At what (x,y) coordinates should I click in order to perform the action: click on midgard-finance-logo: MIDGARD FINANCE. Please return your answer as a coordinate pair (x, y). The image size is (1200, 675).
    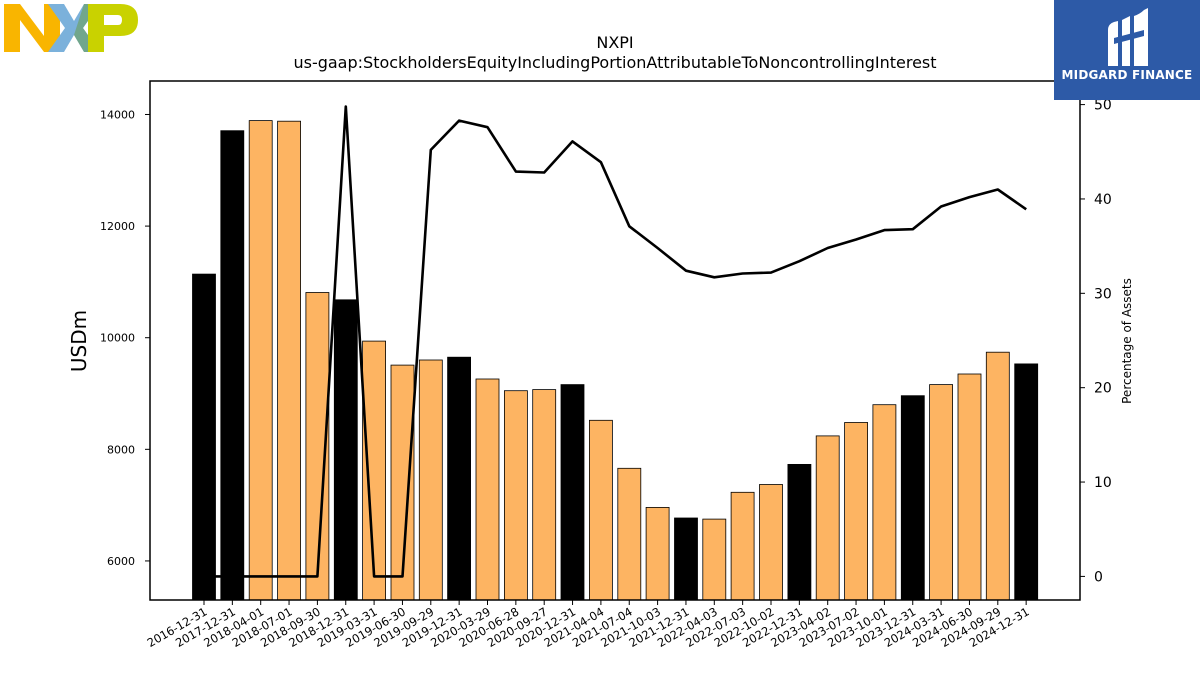
    Looking at the image, I should click on (1127, 50).